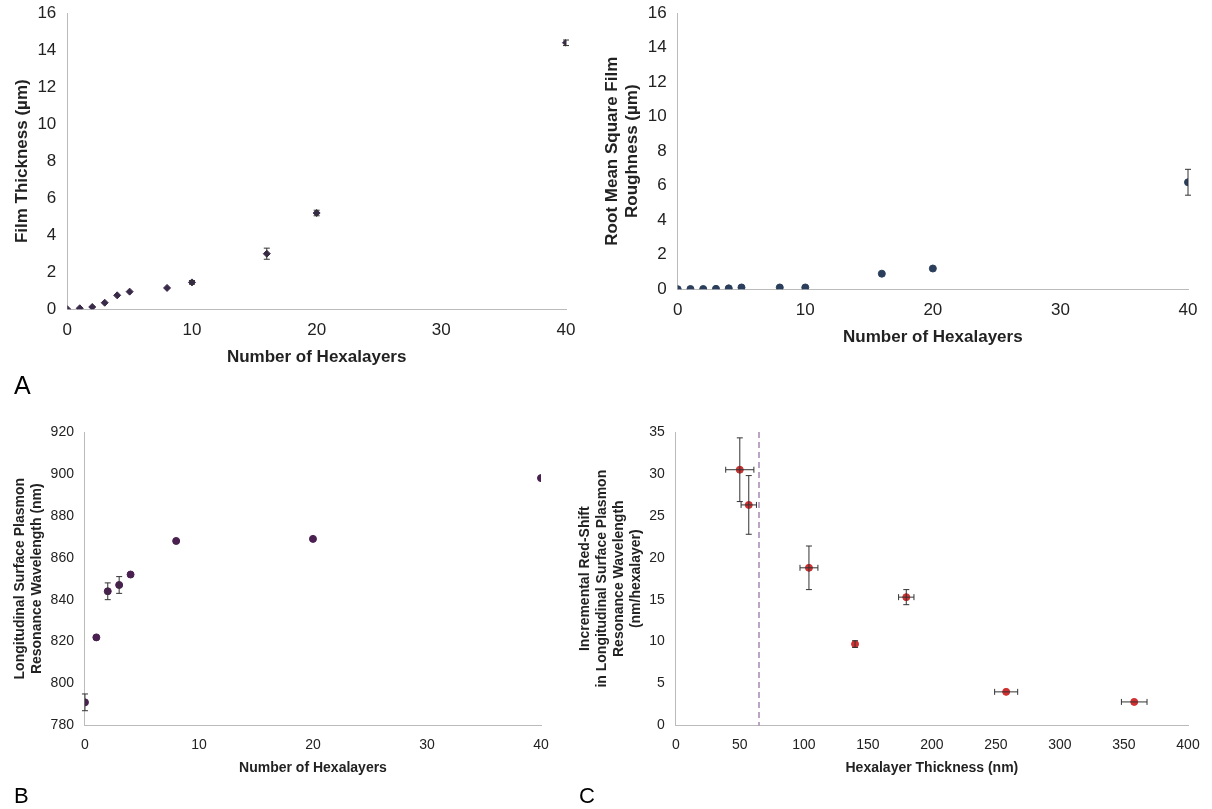 The height and width of the screenshot is (809, 1212). I want to click on x-tick-label: 350, so click(1124, 743).